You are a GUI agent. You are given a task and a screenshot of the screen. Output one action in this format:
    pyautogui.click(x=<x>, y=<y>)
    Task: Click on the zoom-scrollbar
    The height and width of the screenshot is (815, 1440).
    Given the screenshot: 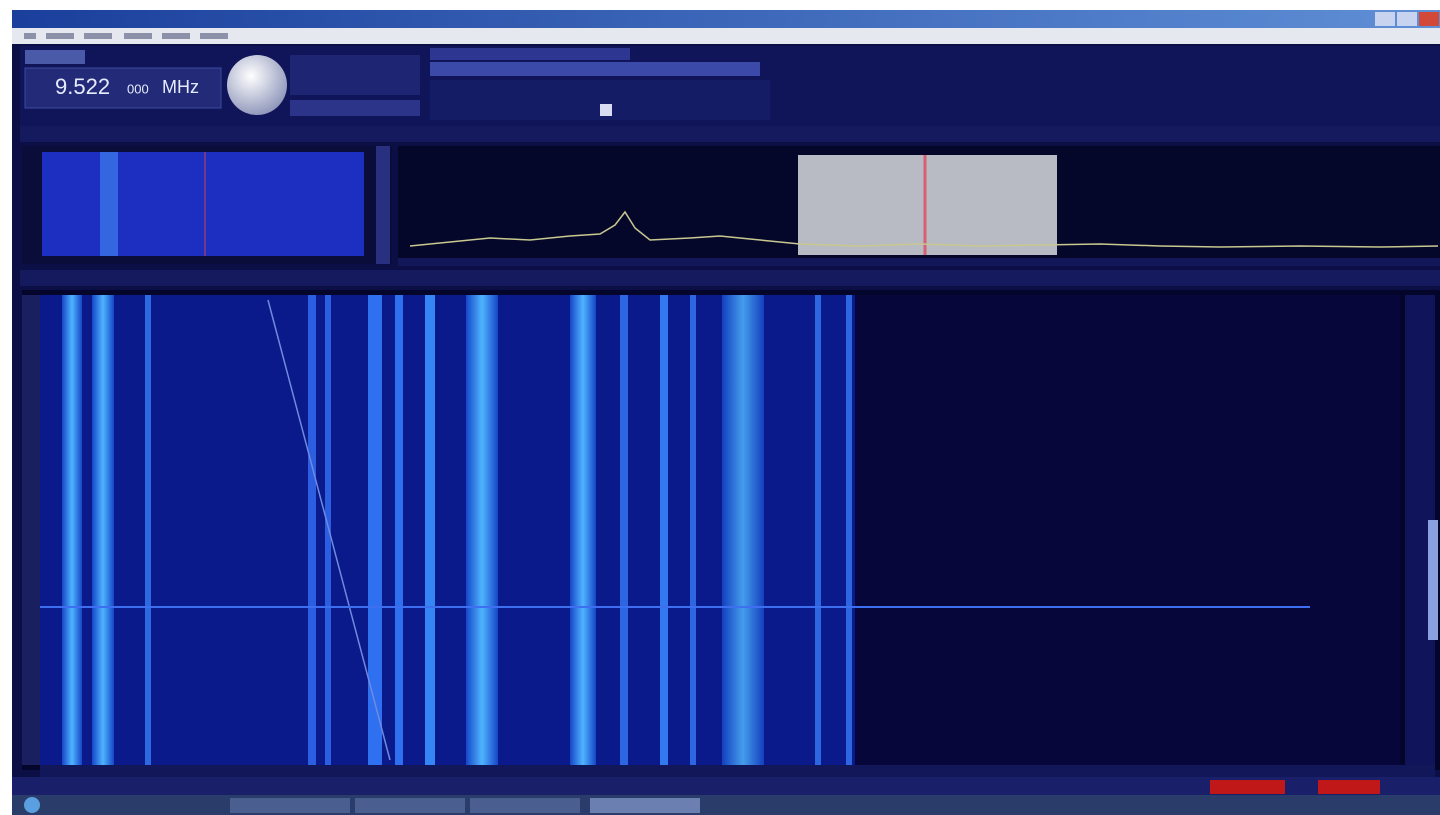 What is the action you would take?
    pyautogui.click(x=383, y=205)
    